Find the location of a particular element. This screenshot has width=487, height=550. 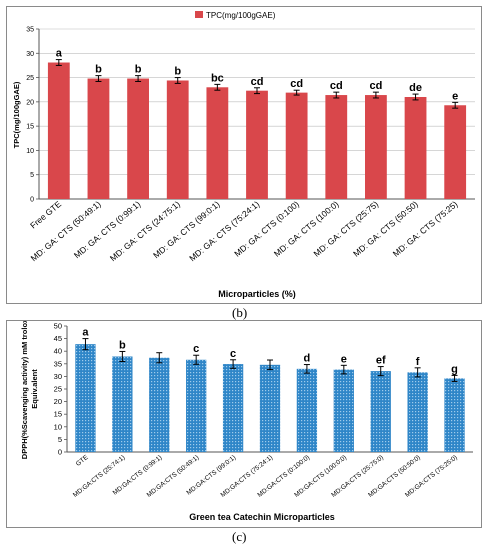

caption-b: (b) is located at coordinates (240, 312).